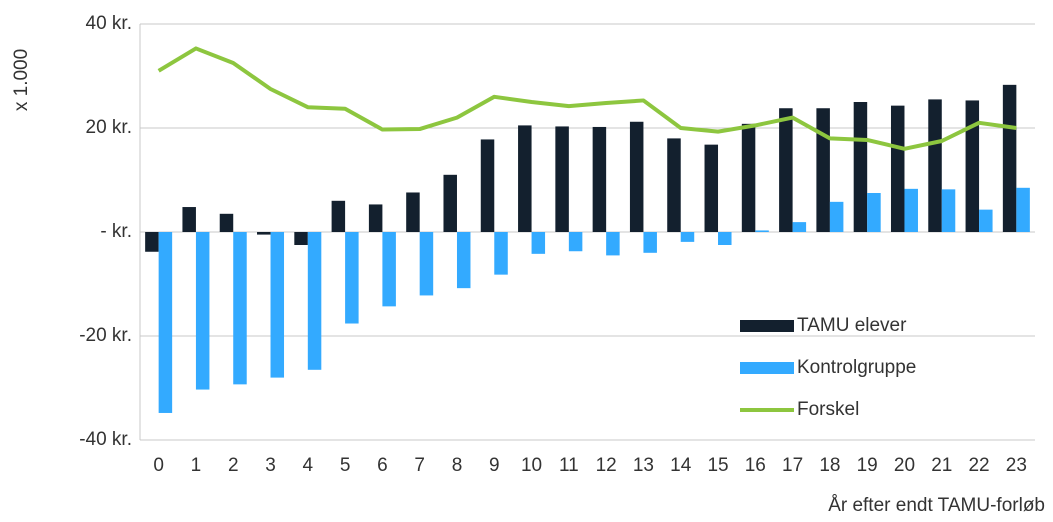 This screenshot has width=1053, height=522. Describe the element at coordinates (270, 465) in the screenshot. I see `x-tick-label: 3` at that location.